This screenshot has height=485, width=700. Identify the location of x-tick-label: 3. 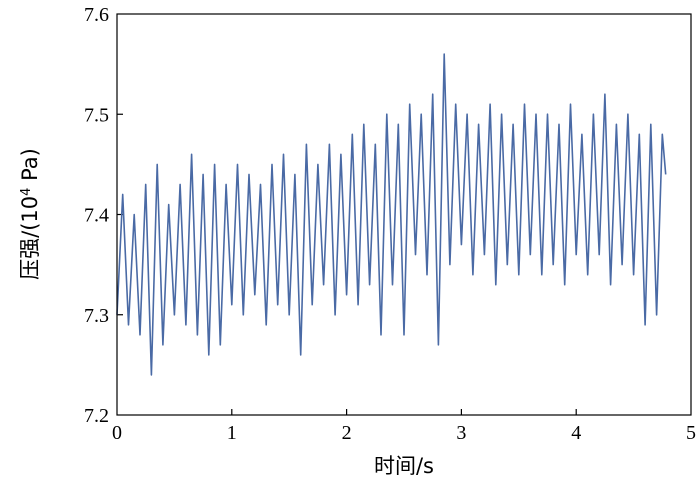
(461, 433).